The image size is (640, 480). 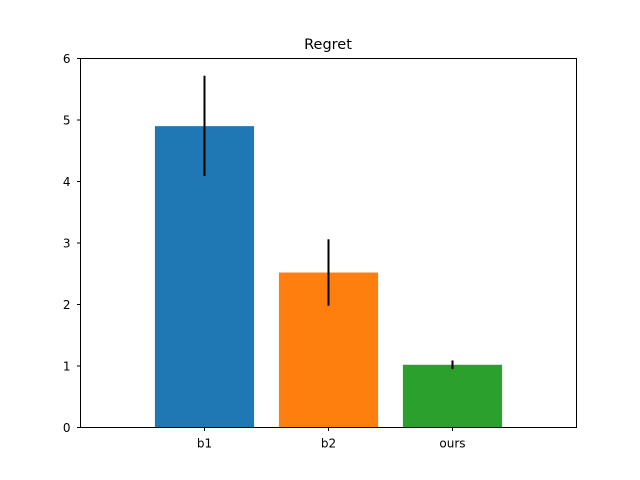 I want to click on x-tick-label-b1: b1, so click(x=204, y=444).